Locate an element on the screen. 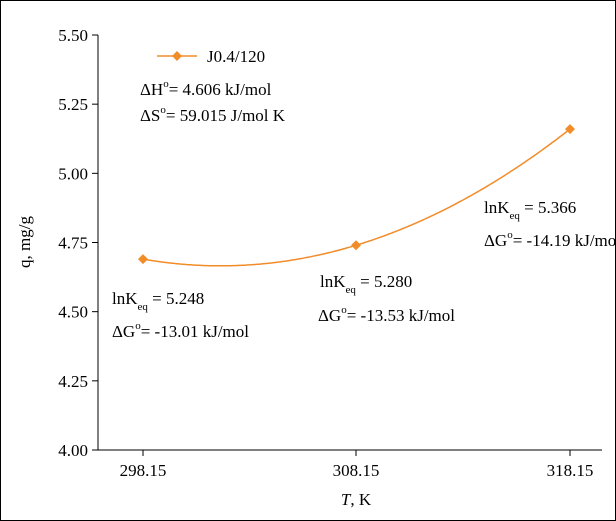 This screenshot has height=521, width=616. dg-298-sup: o is located at coordinates (138, 326).